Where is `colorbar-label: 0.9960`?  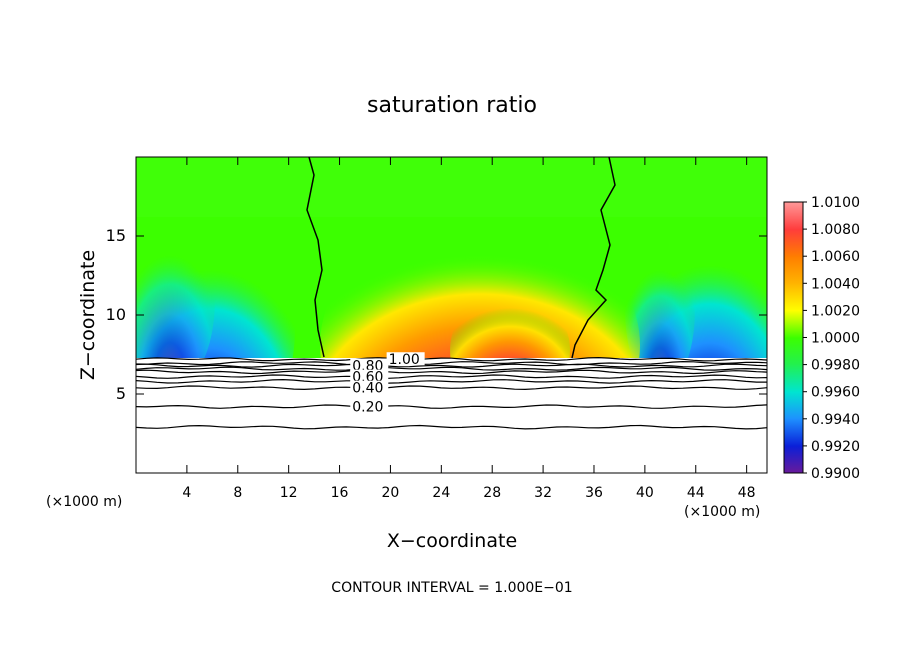
colorbar-label: 0.9960 is located at coordinates (835, 393).